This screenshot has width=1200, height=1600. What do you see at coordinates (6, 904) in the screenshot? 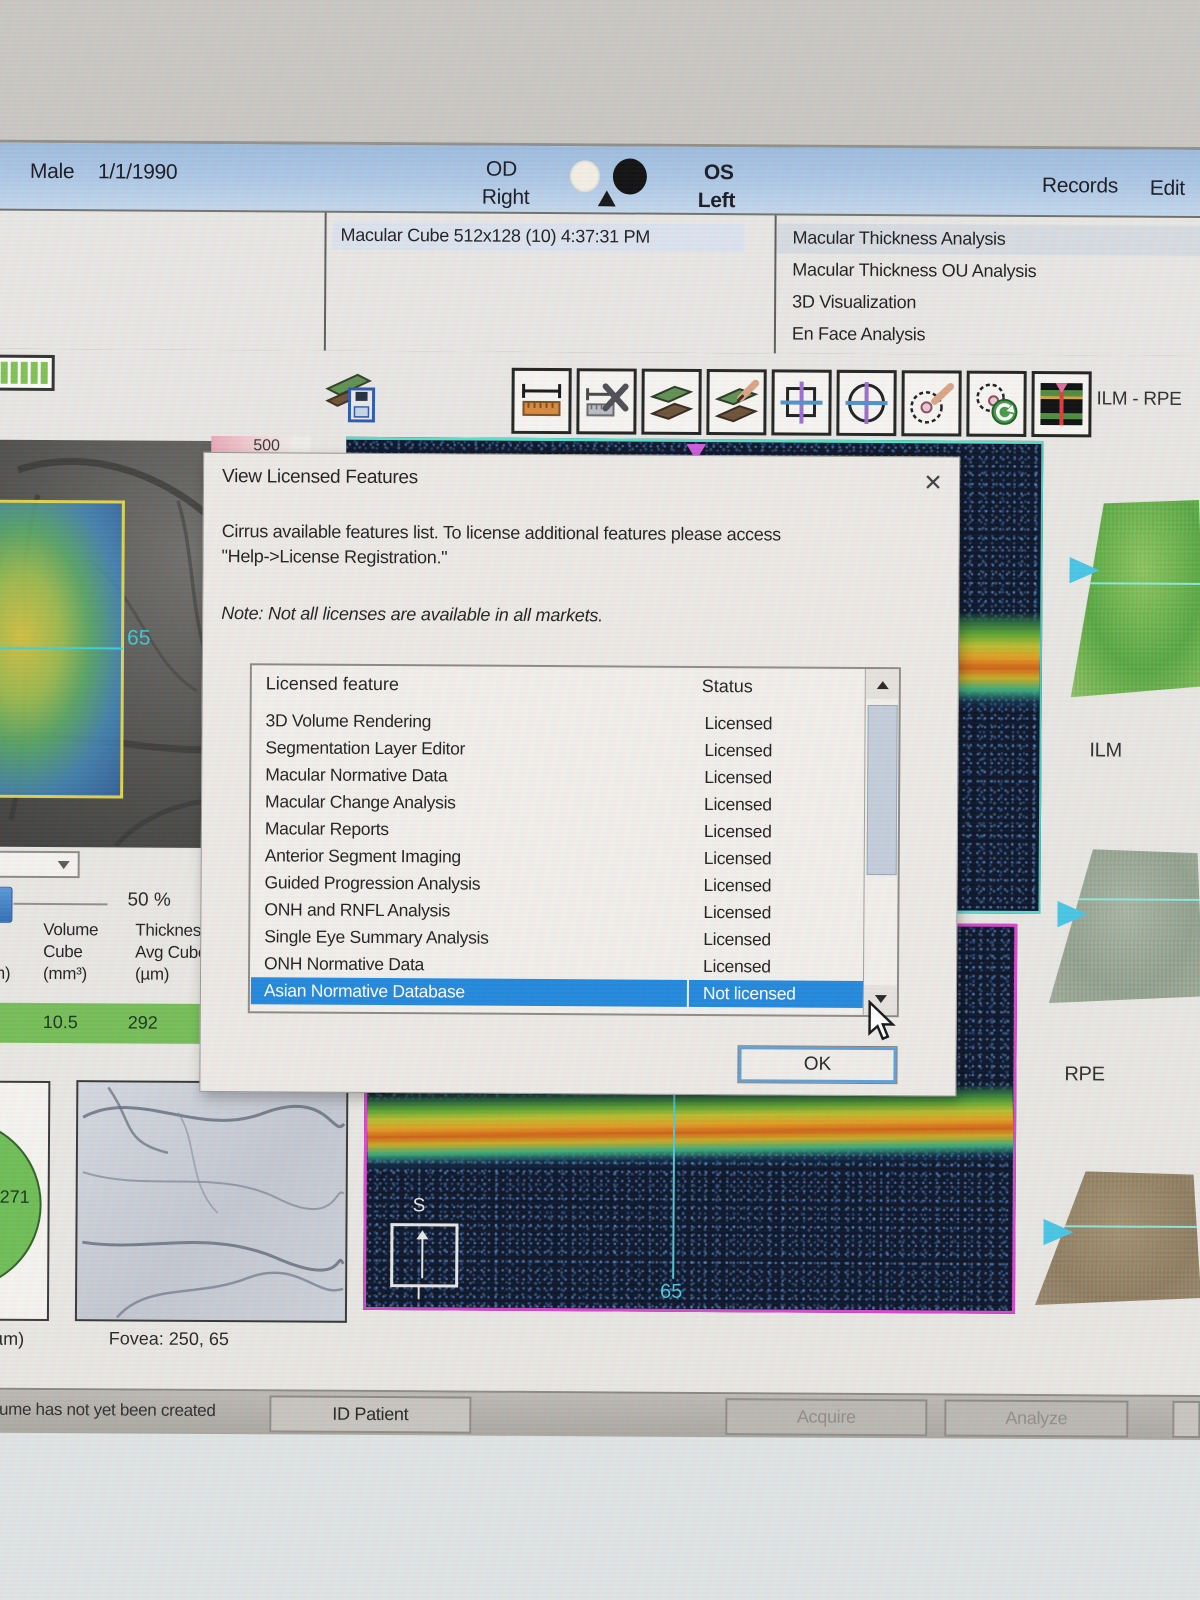
I see `opacity-slider-handle` at bounding box center [6, 904].